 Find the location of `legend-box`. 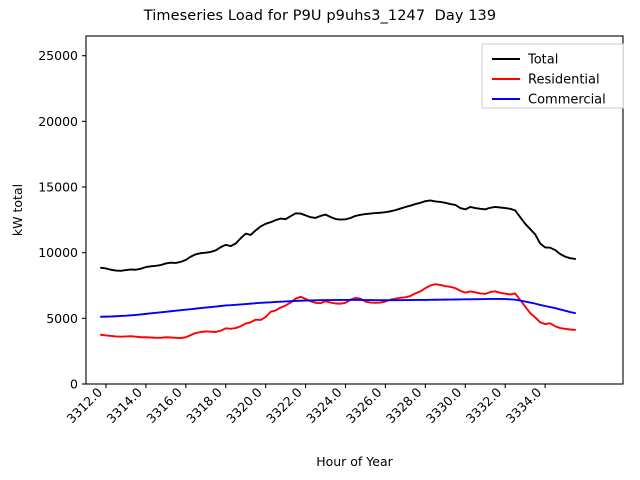

legend-box is located at coordinates (552, 76).